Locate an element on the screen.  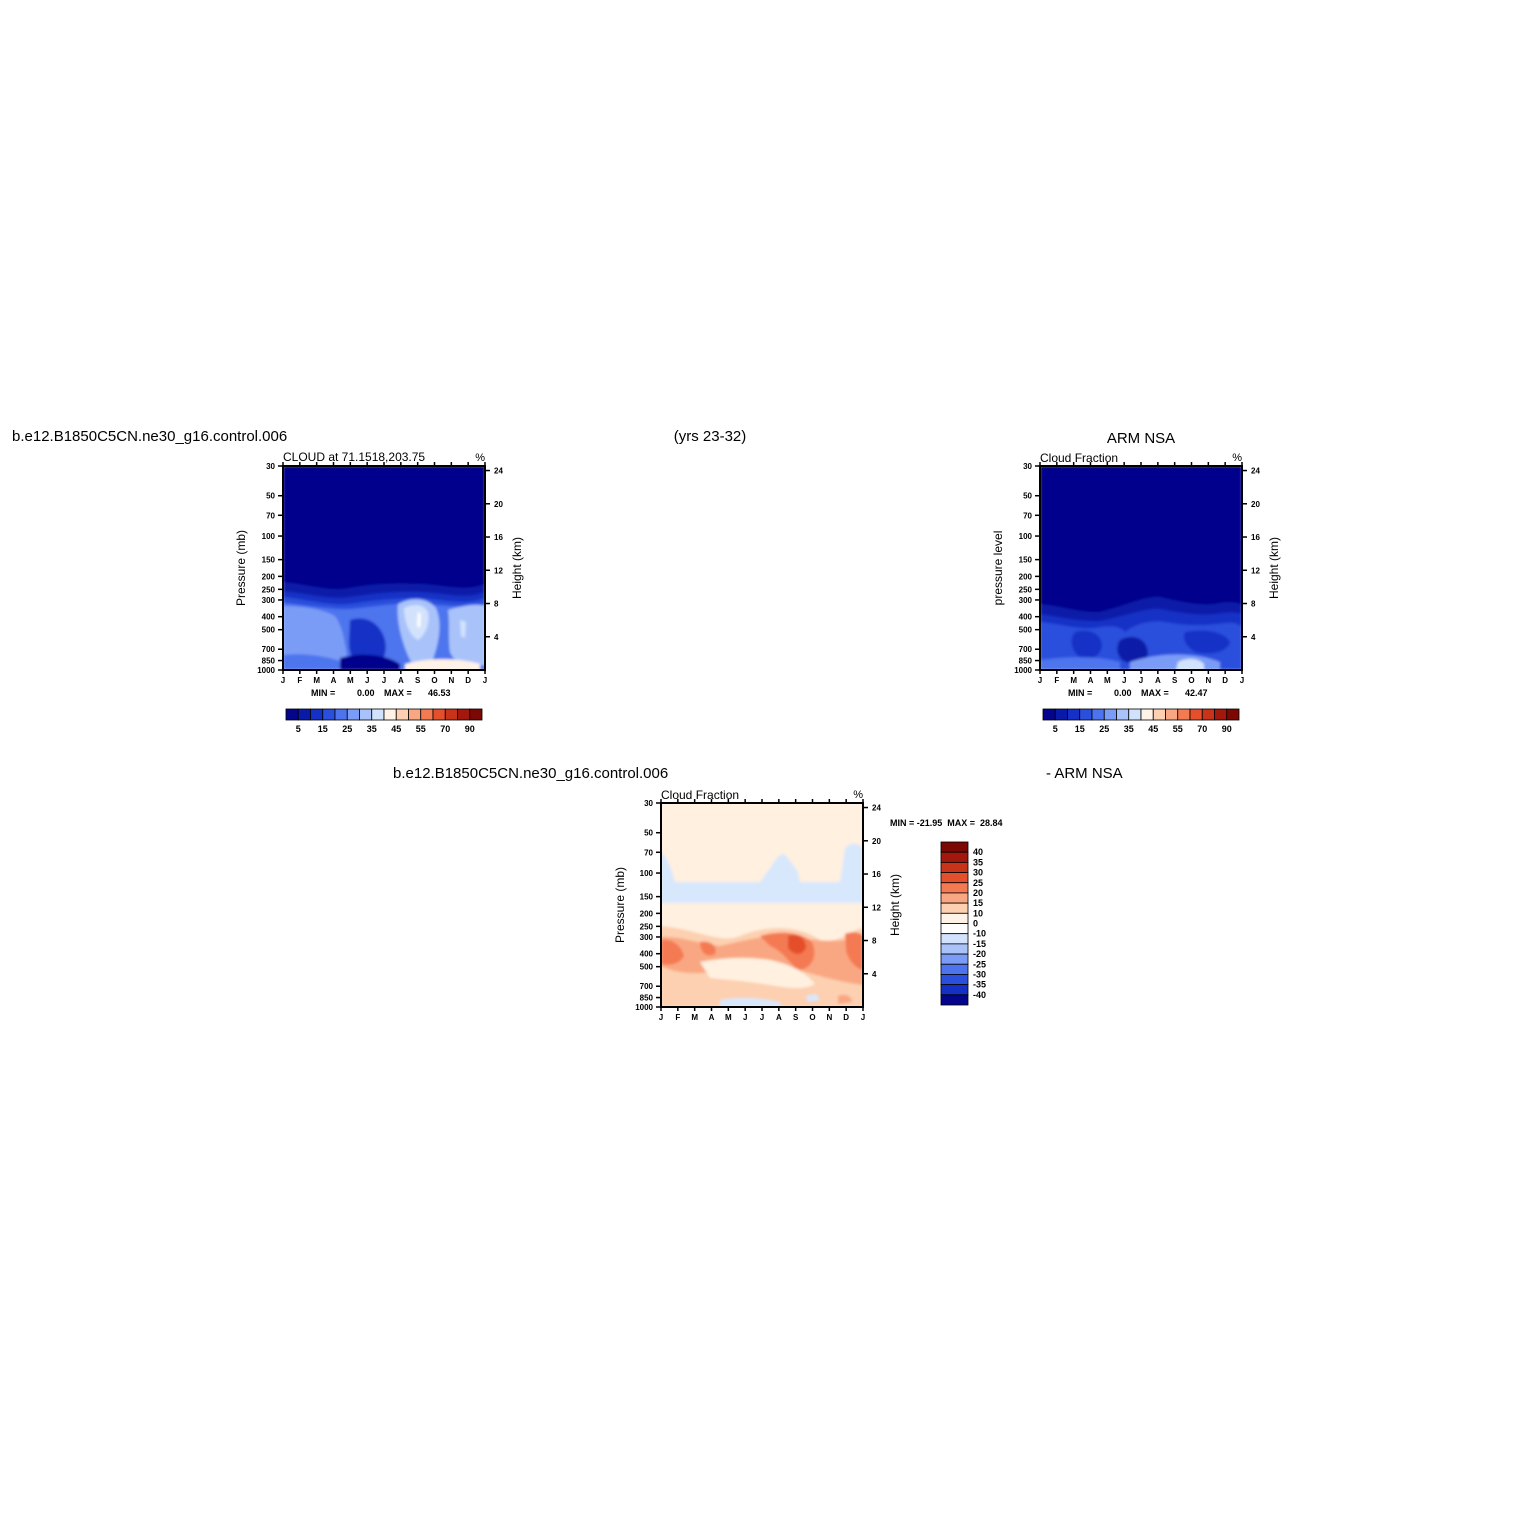
contour-fill-10-15-west is located at coordinates (1086, 644).